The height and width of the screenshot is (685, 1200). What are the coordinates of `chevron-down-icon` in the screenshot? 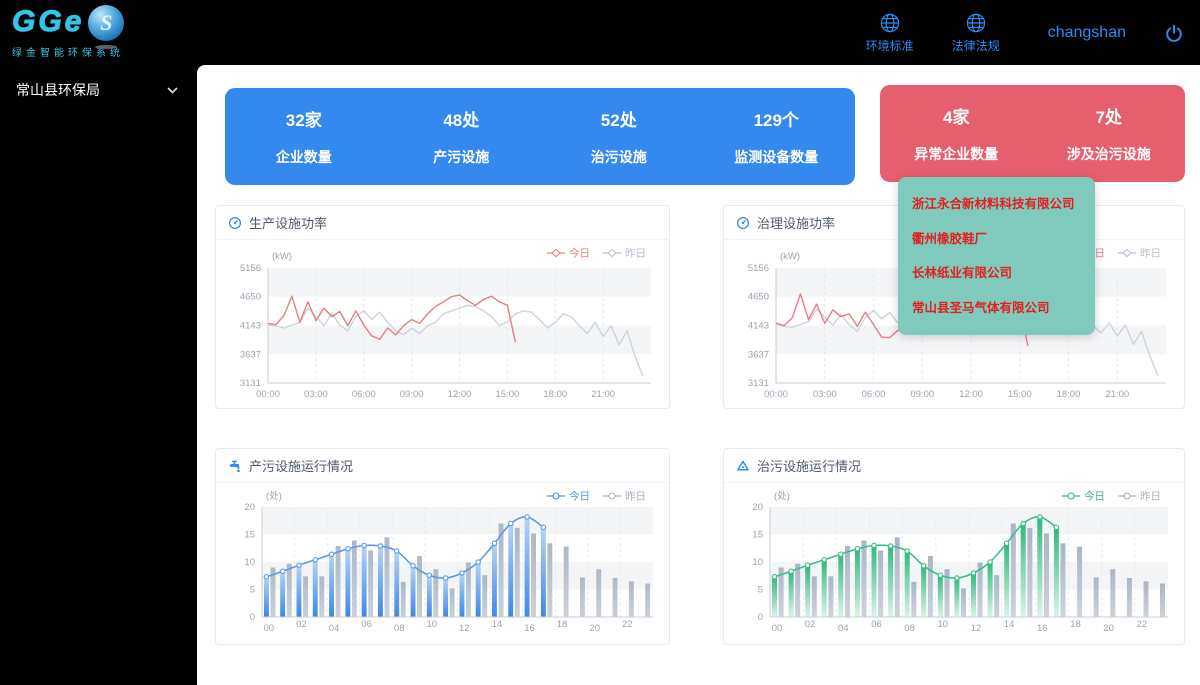 It's located at (172, 90).